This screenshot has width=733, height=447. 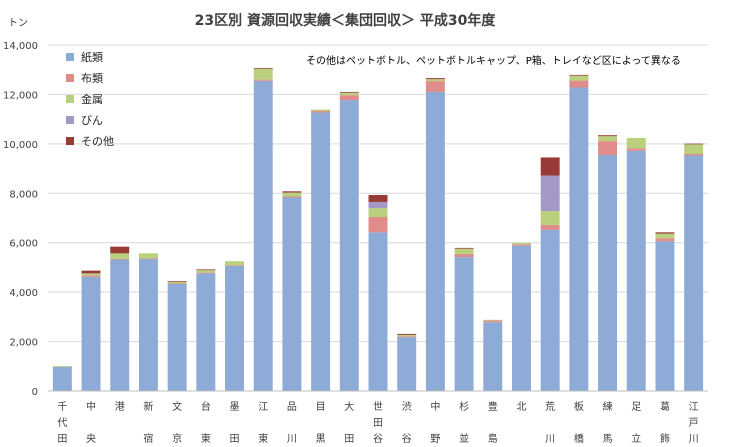 What do you see at coordinates (20, 46) in the screenshot?
I see `y-tick-label: 14,000` at bounding box center [20, 46].